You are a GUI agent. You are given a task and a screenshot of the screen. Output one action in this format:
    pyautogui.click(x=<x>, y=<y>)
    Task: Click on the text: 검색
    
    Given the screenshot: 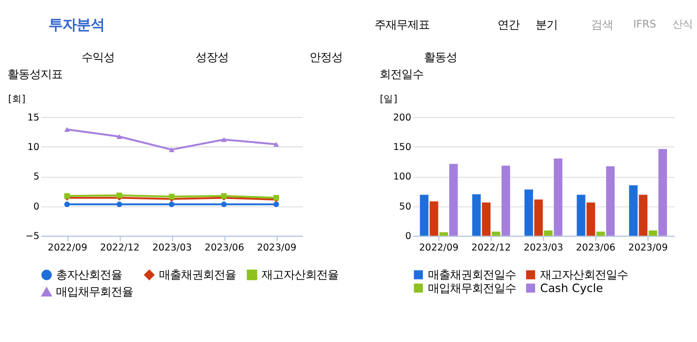 What is the action you would take?
    pyautogui.click(x=601, y=25)
    